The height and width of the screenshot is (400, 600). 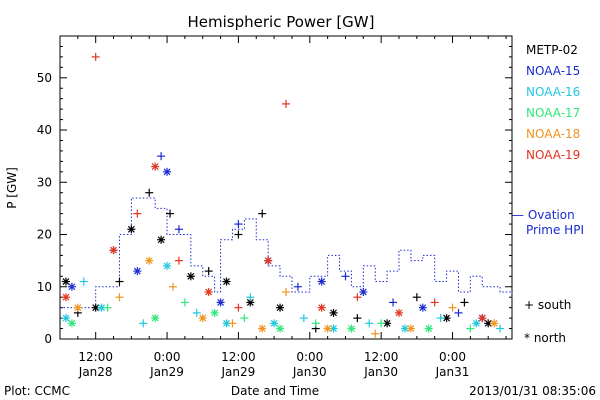 What do you see at coordinates (12, 188) in the screenshot?
I see `y-axis-label: P [GW]` at bounding box center [12, 188].